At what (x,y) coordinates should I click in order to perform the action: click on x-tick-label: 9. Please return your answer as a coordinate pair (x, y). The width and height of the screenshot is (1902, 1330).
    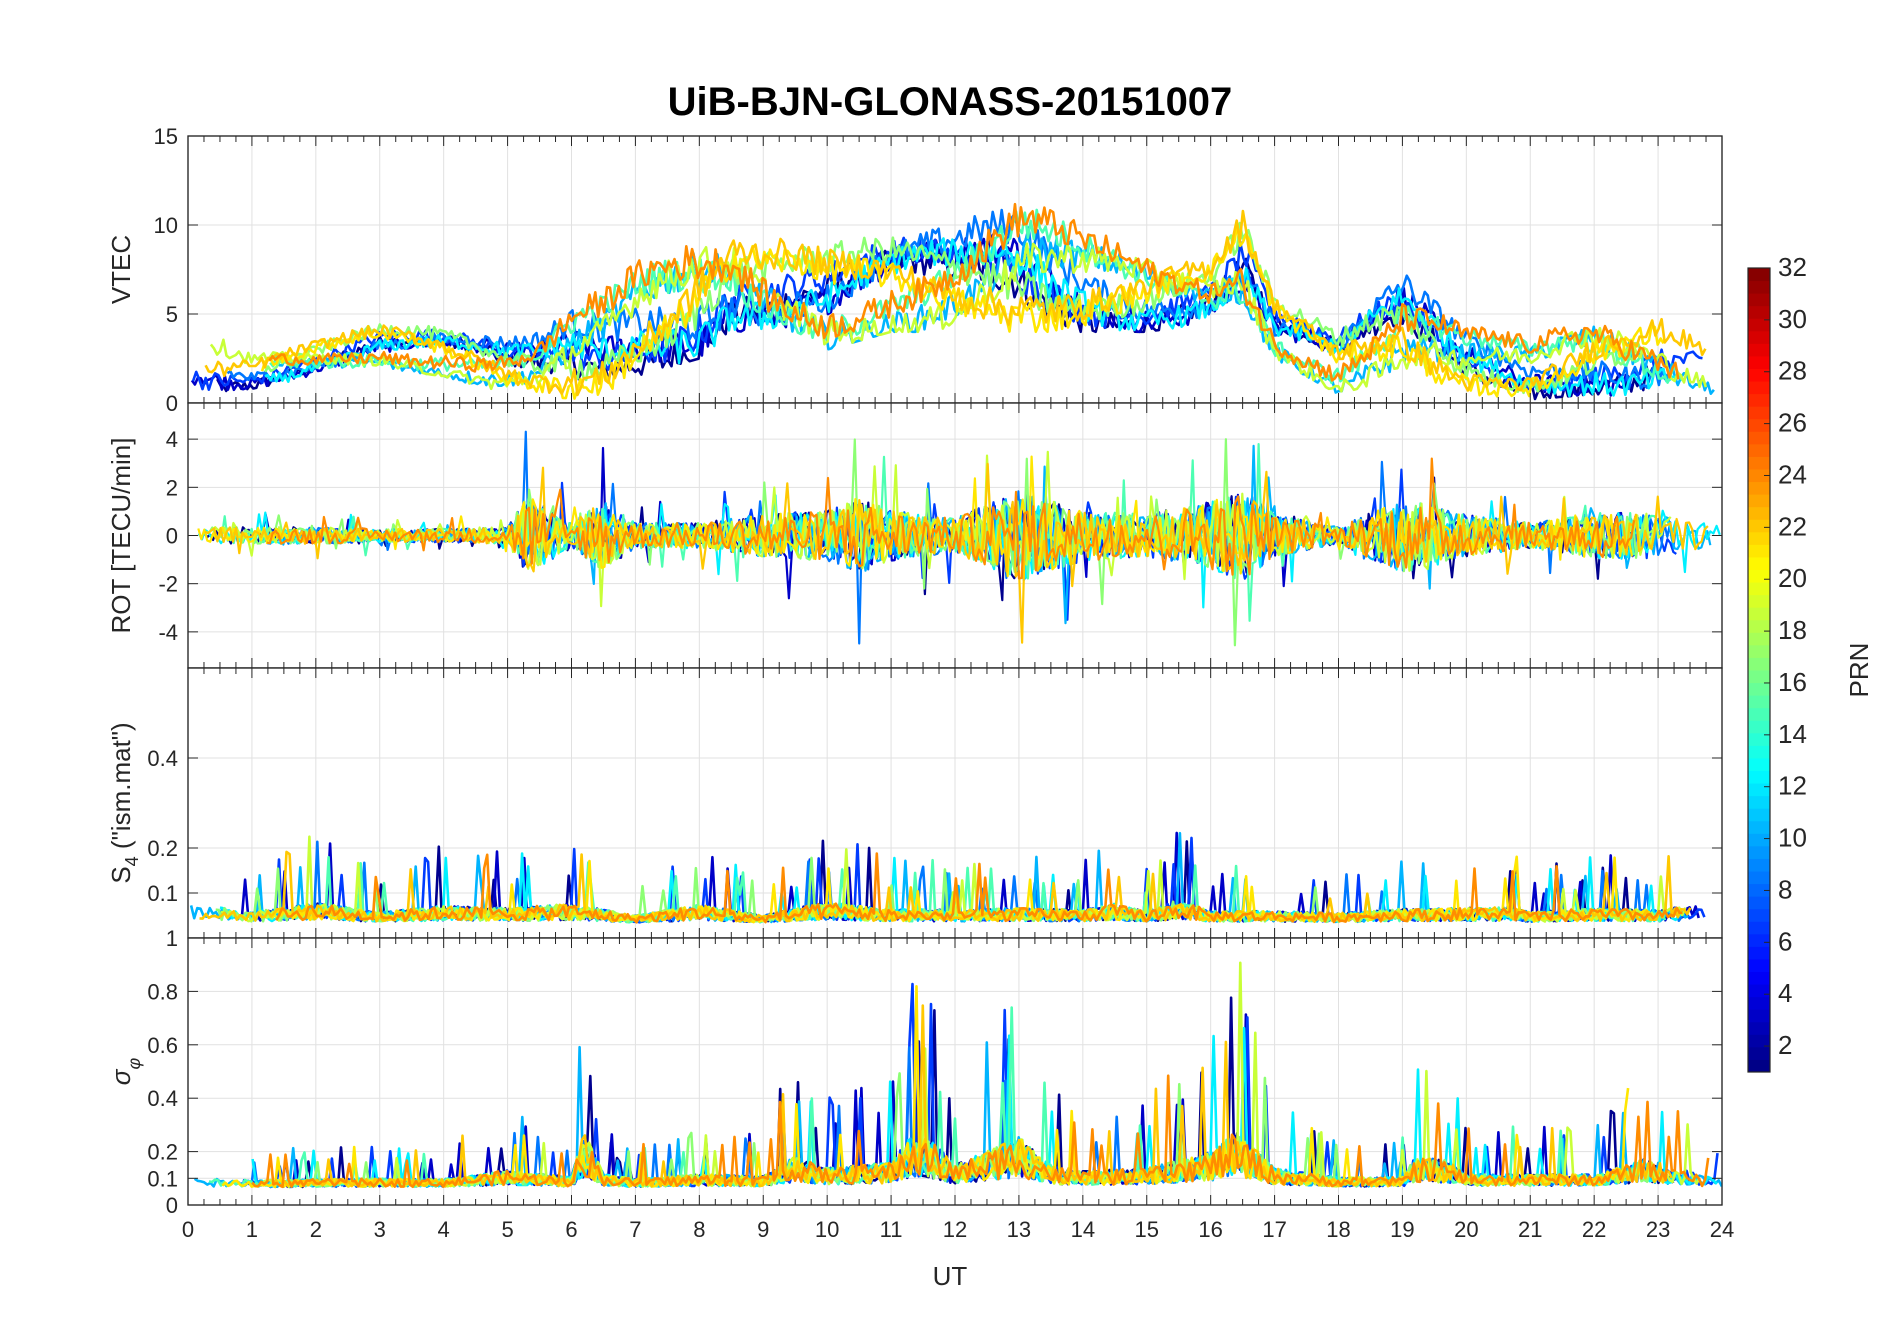
    Looking at the image, I should click on (763, 1229).